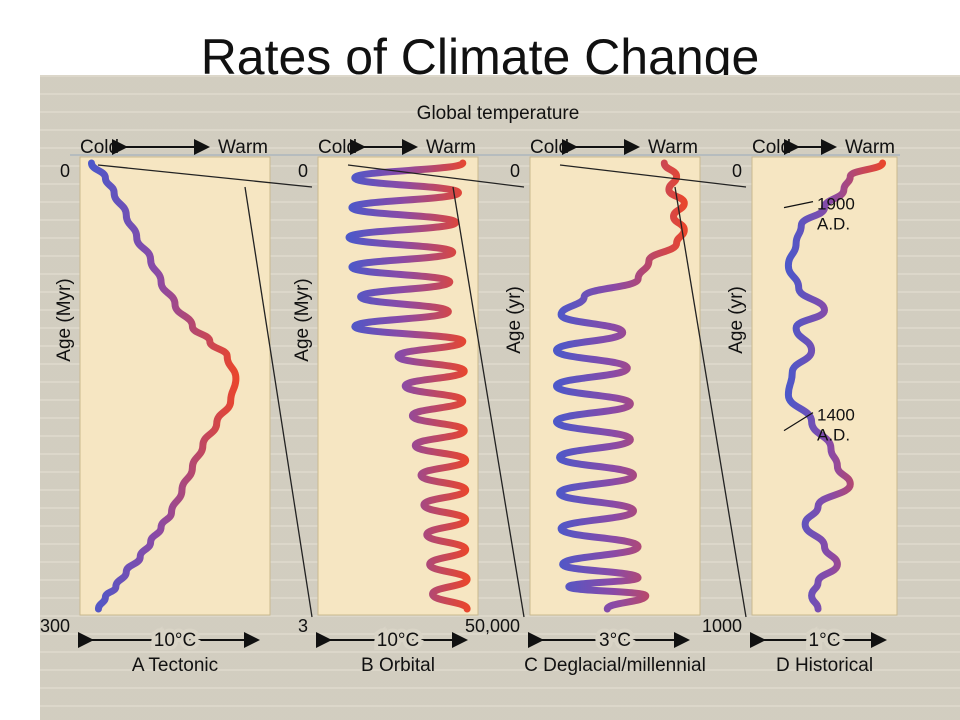  Describe the element at coordinates (615, 640) in the screenshot. I see `scale-label: 3°C` at that location.